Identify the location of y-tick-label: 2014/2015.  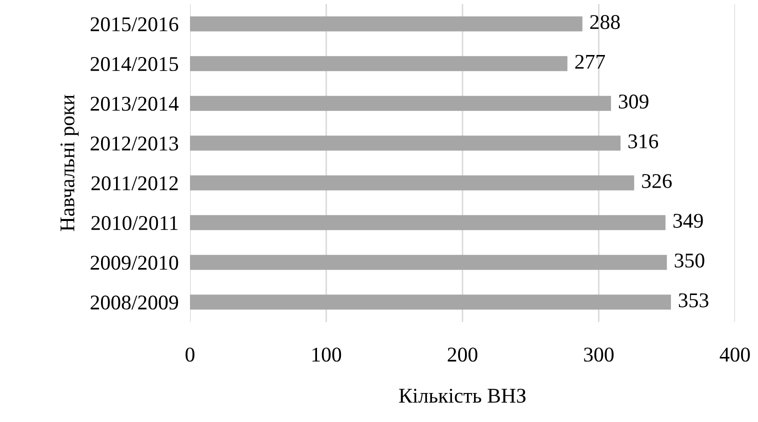
(134, 64).